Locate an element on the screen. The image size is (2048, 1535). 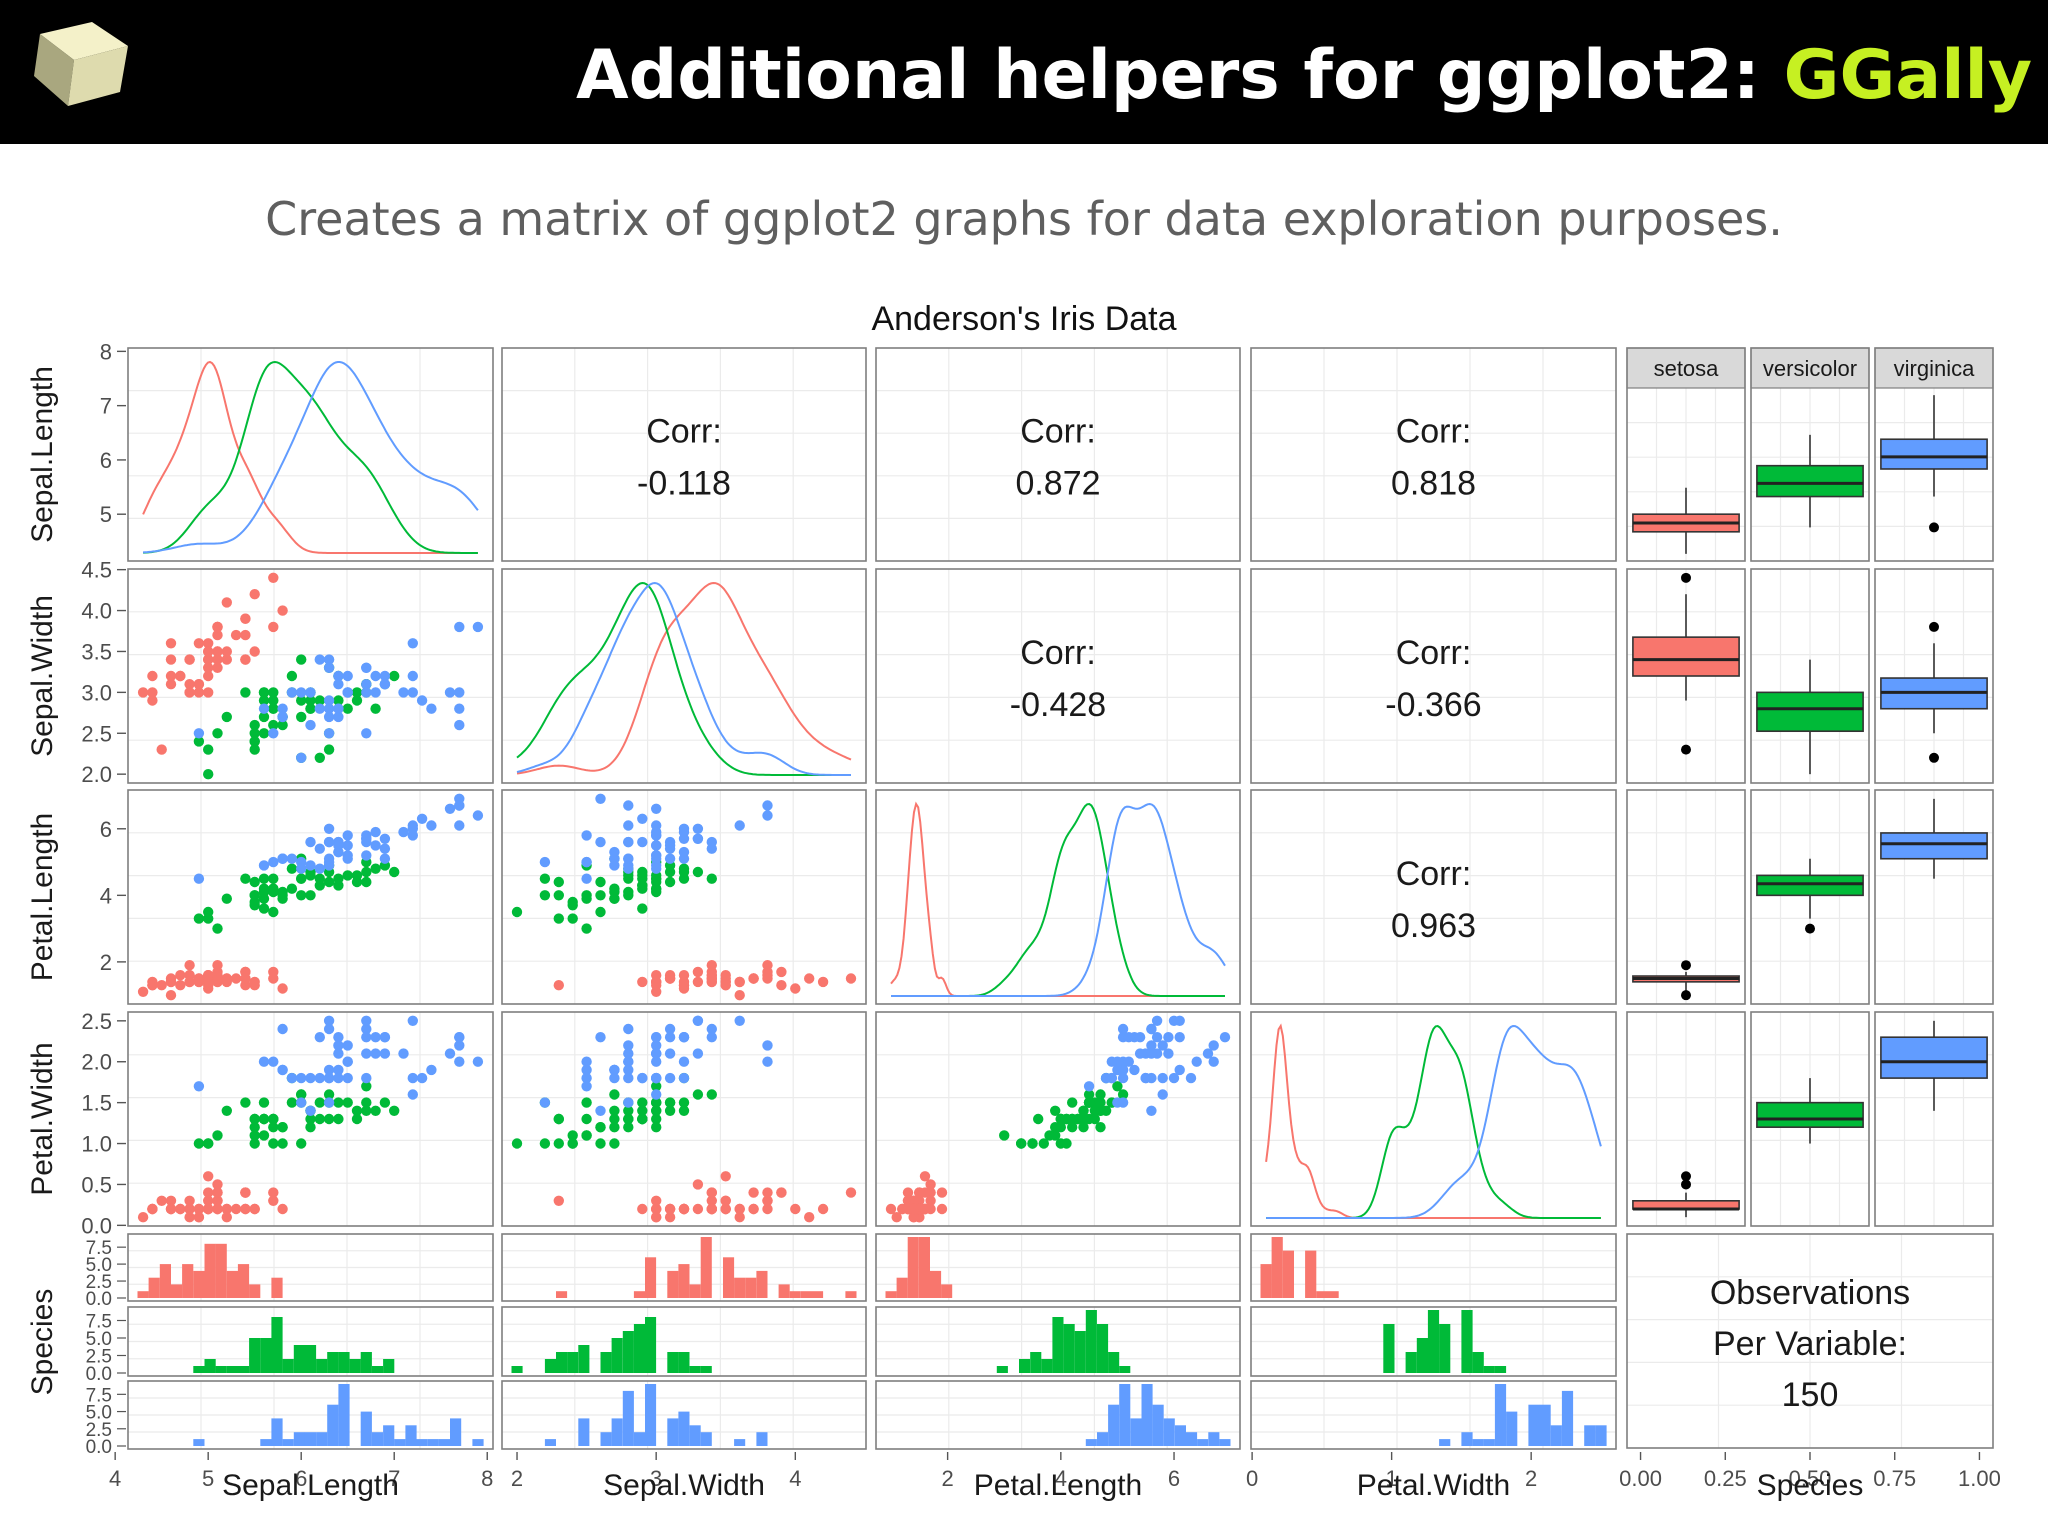
x-axis-label: Species is located at coordinates (1810, 1485).